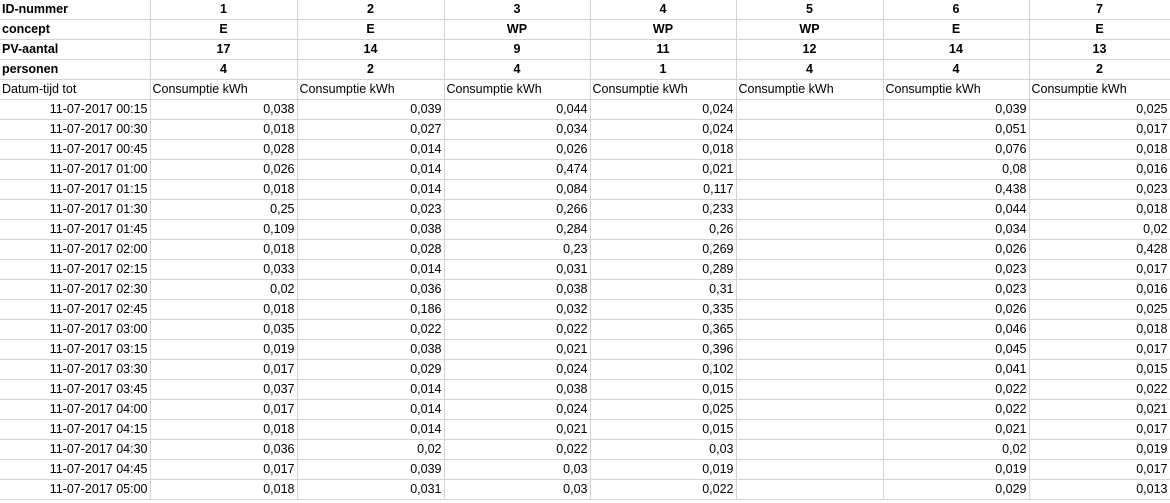 This screenshot has width=1170, height=503. Describe the element at coordinates (371, 129) in the screenshot. I see `cell-value: 0,027` at that location.